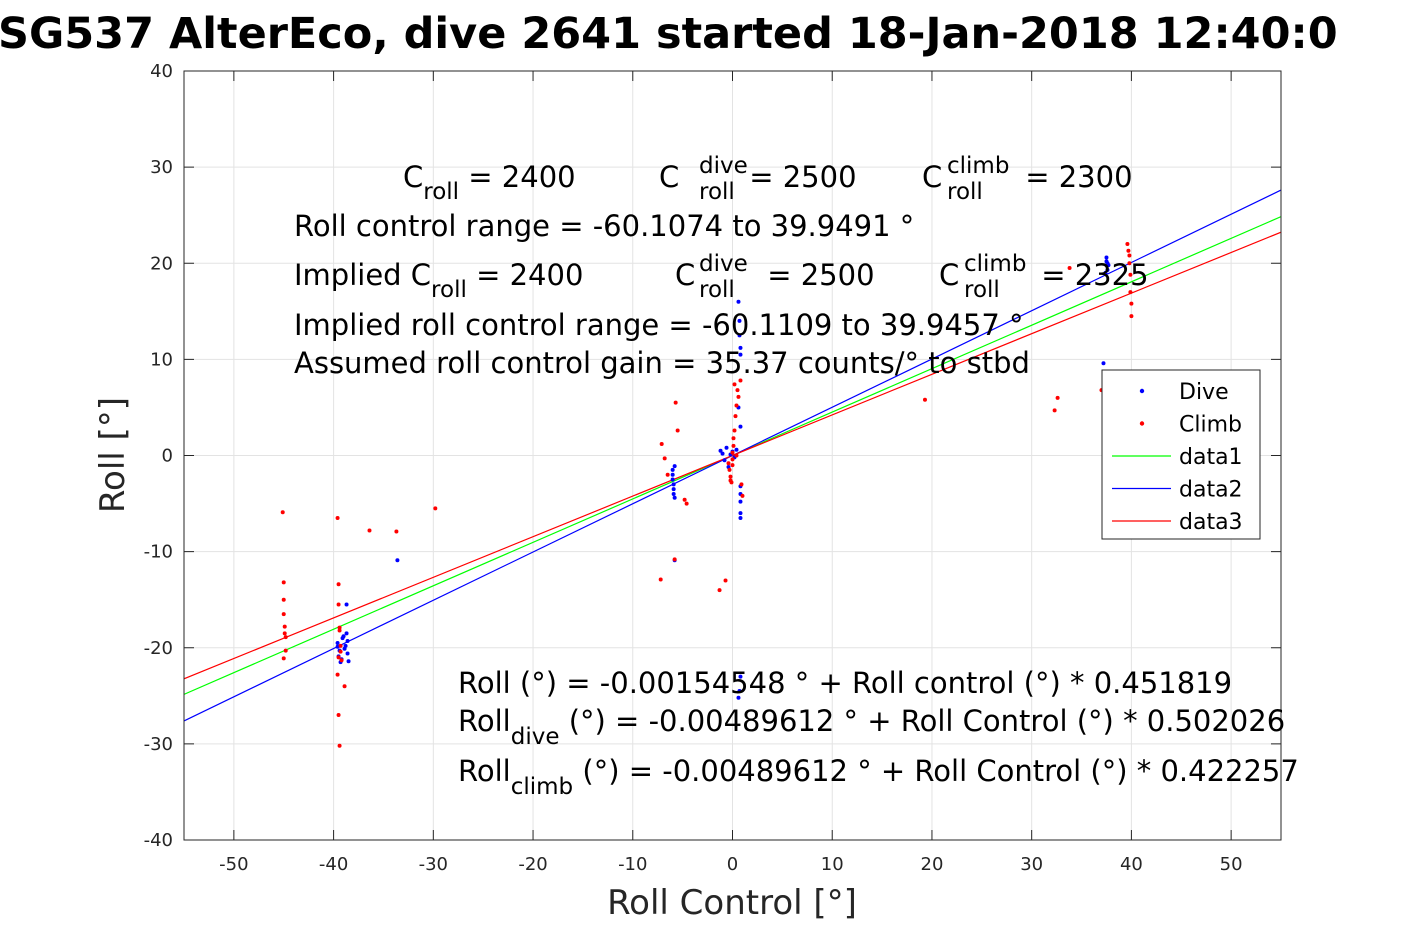 The width and height of the screenshot is (1417, 945). I want to click on implied-c-roll-annotation: Implied Croll = 2400, so click(438, 280).